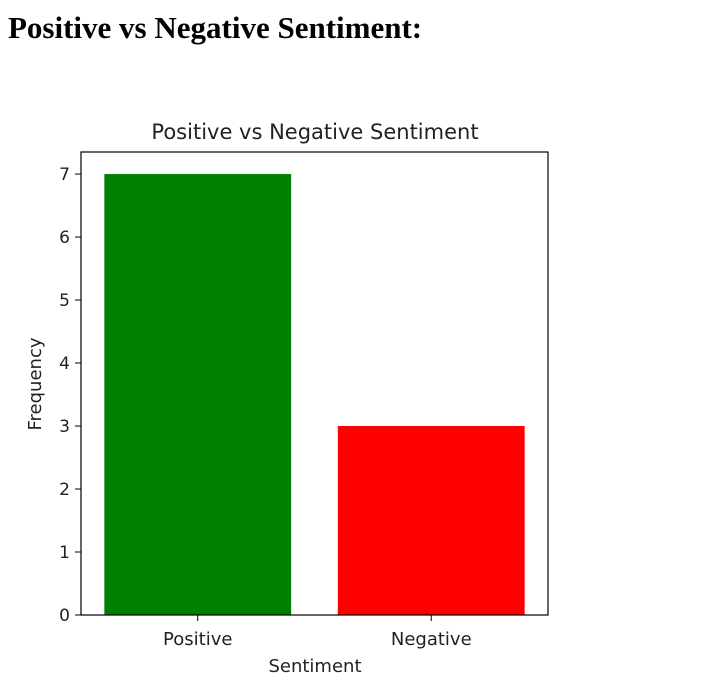 The width and height of the screenshot is (715, 696). Describe the element at coordinates (314, 666) in the screenshot. I see `x-axis-label: Sentiment` at that location.